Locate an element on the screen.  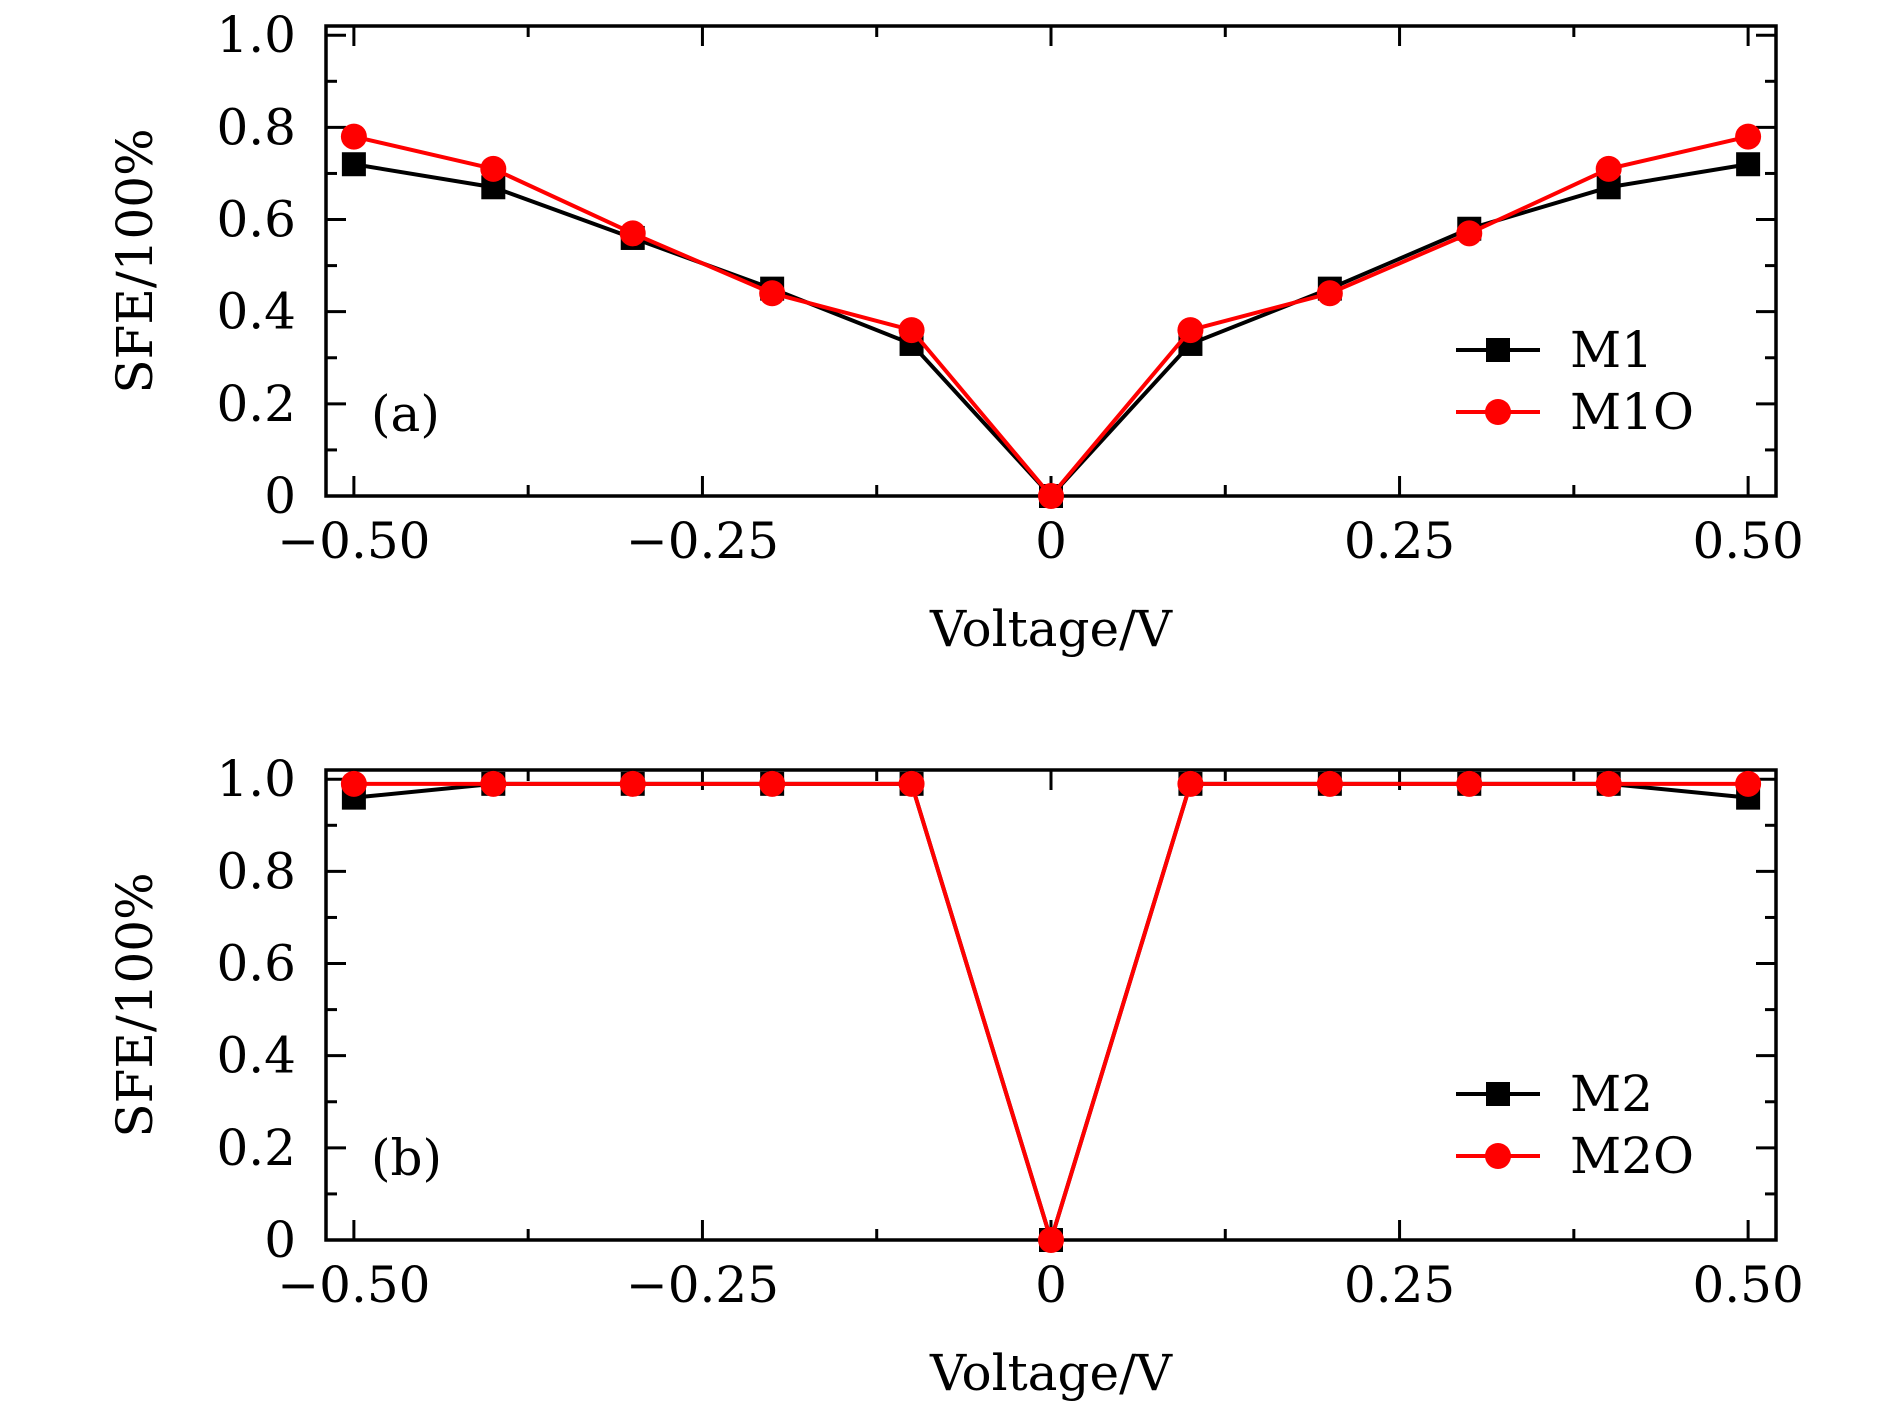
legend-label: M2 is located at coordinates (1611, 1094).